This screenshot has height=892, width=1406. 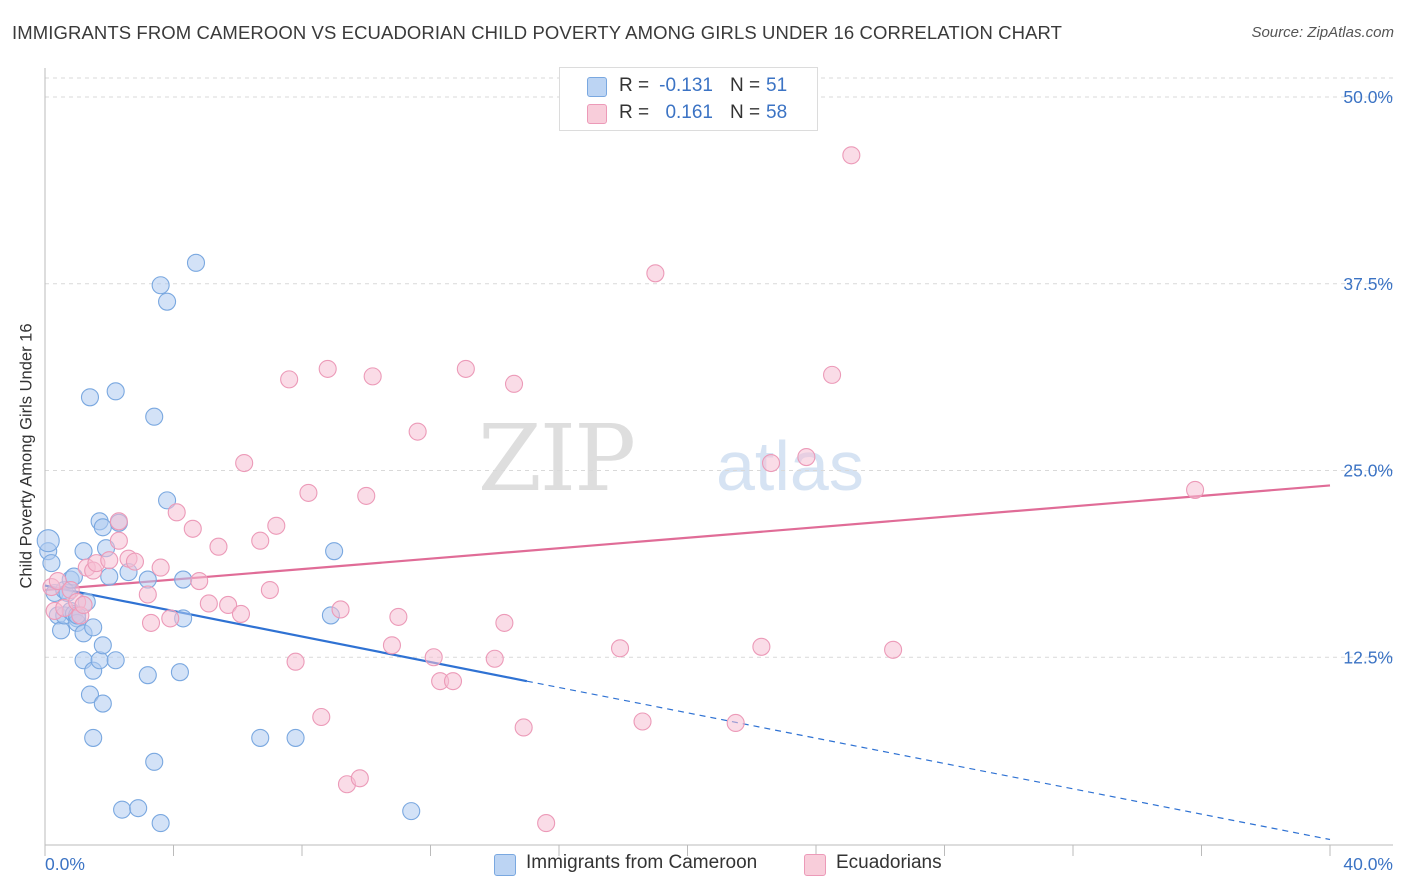 I want to click on legend-n-label: N =, so click(x=745, y=85).